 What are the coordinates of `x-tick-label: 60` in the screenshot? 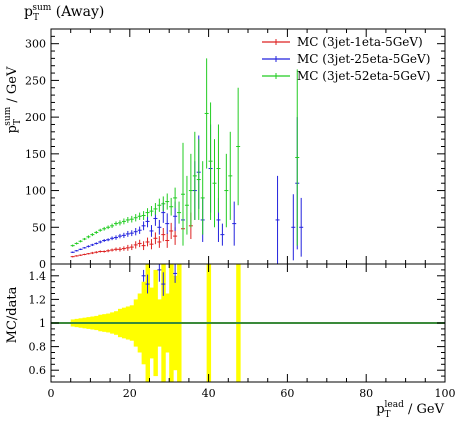 It's located at (287, 393).